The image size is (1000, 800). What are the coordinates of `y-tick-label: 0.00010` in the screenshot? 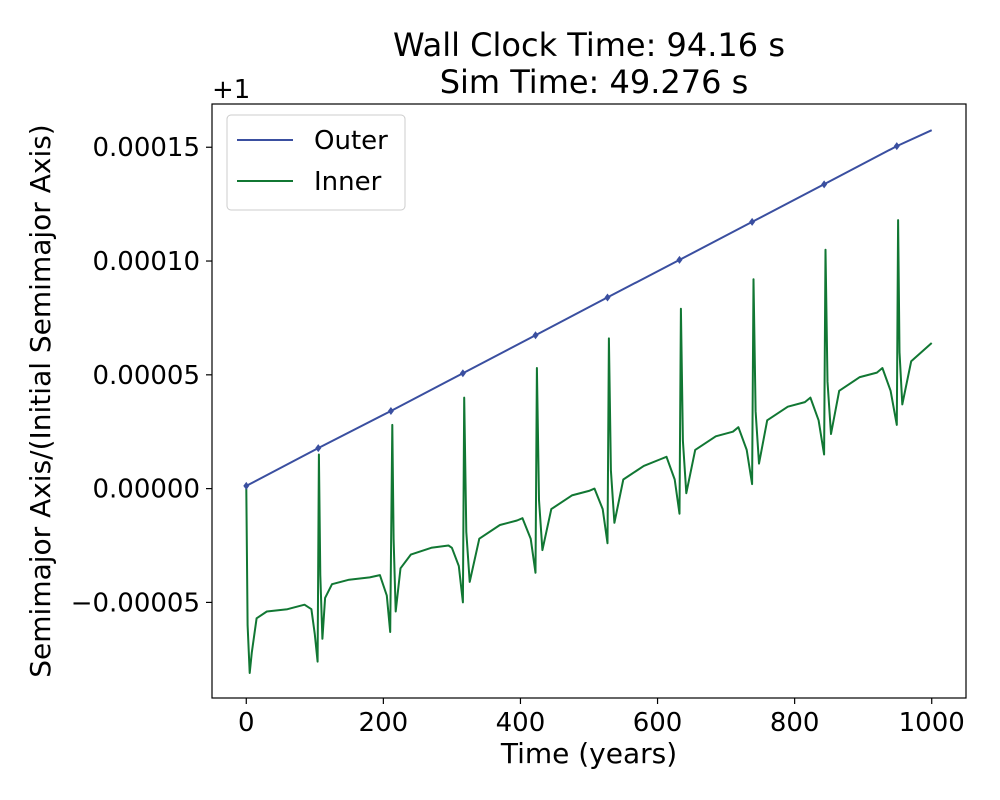 It's located at (146, 262).